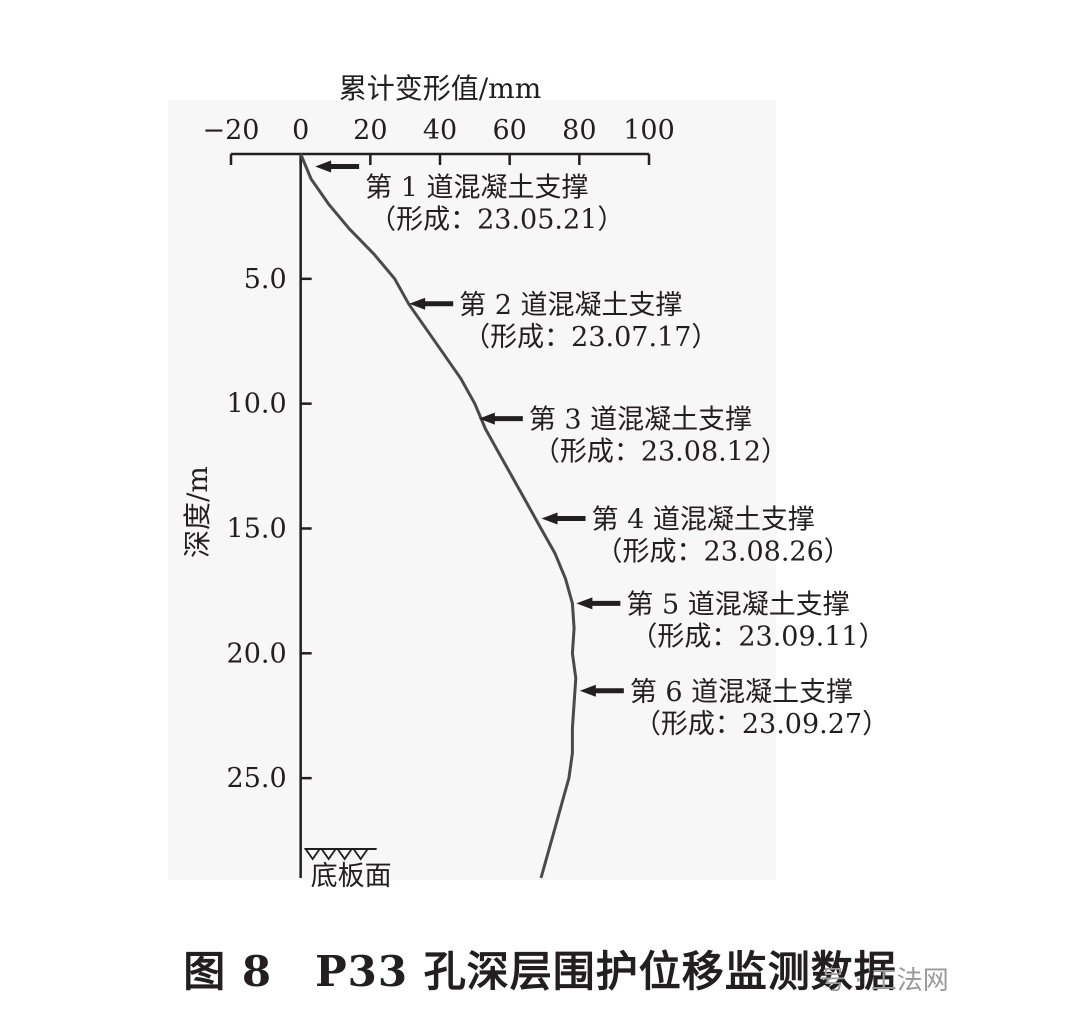 The width and height of the screenshot is (1080, 1021). What do you see at coordinates (257, 528) in the screenshot?
I see `y-tick-label: 15.0` at bounding box center [257, 528].